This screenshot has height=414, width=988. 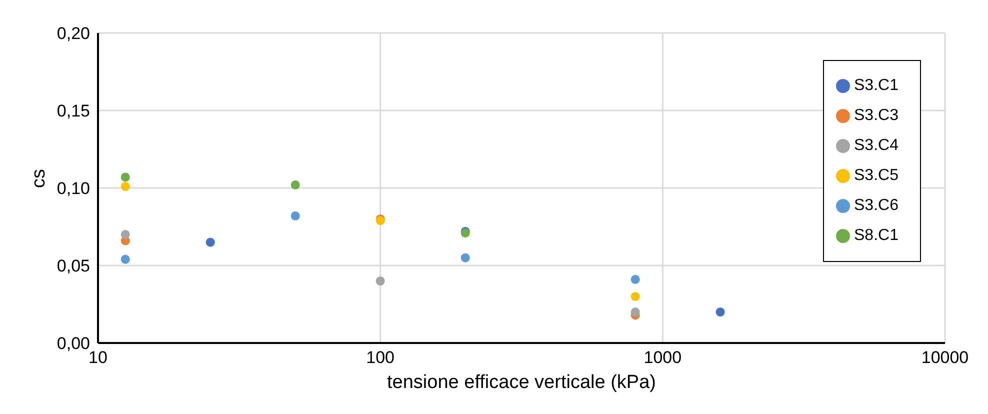 What do you see at coordinates (876, 85) in the screenshot?
I see `legend-label: S3.C1` at bounding box center [876, 85].